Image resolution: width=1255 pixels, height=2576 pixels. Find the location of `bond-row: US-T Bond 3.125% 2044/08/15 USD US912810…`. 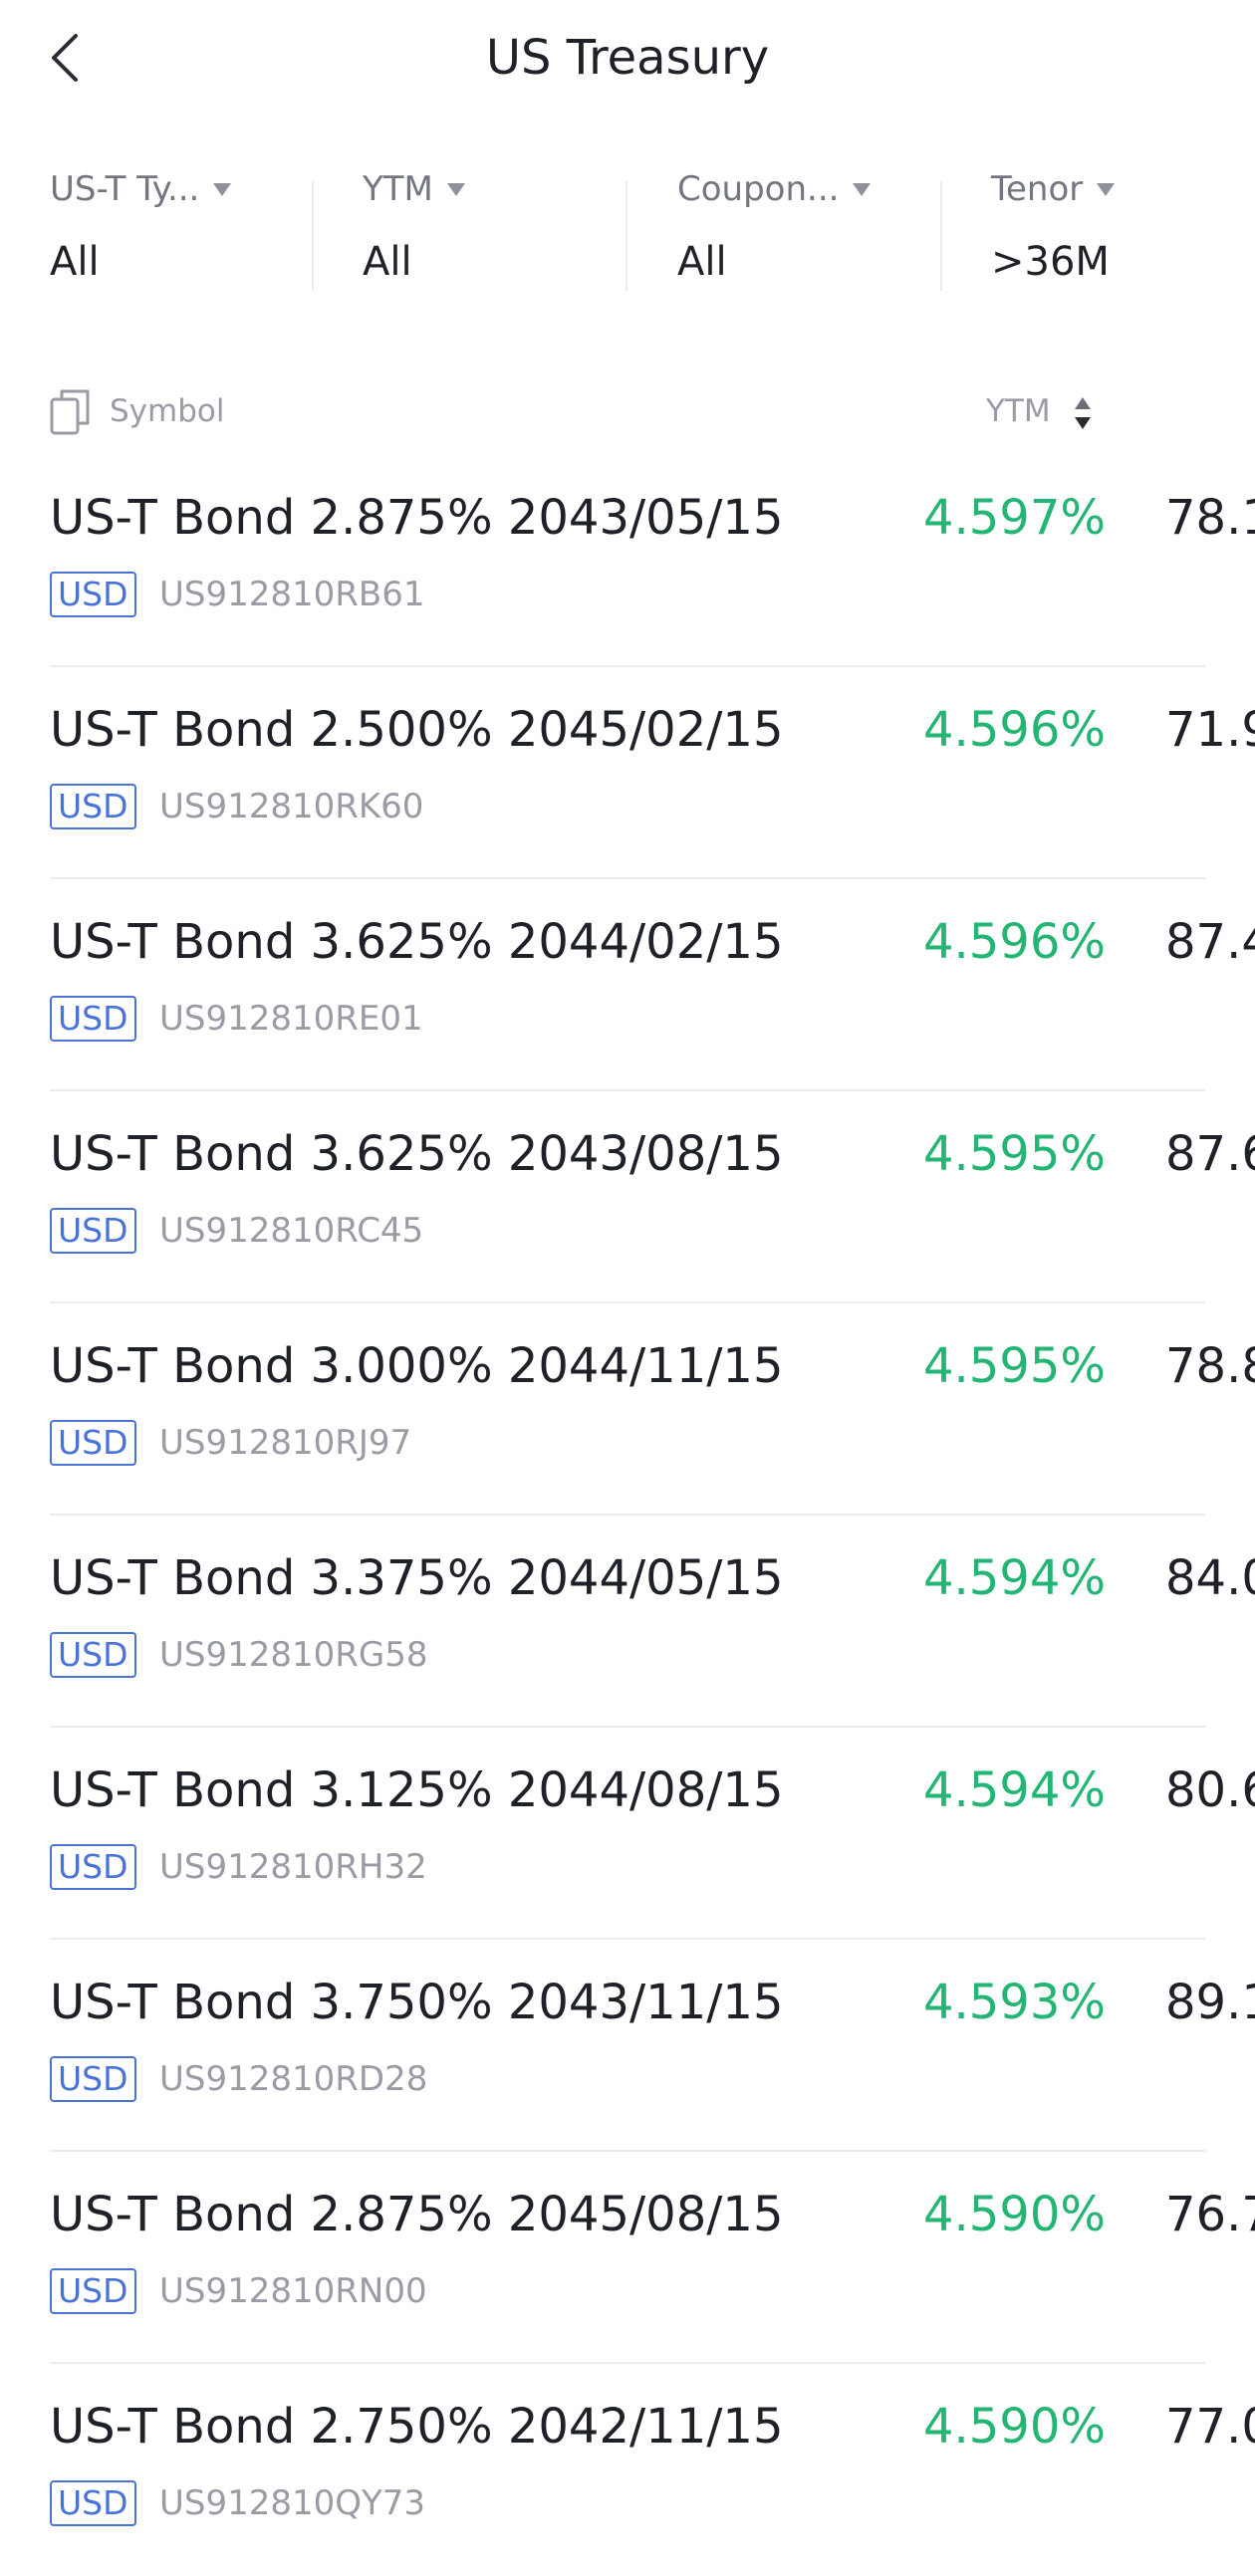

bond-row: US-T Bond 3.125% 2044/08/15 USD US912810… is located at coordinates (627, 1834).